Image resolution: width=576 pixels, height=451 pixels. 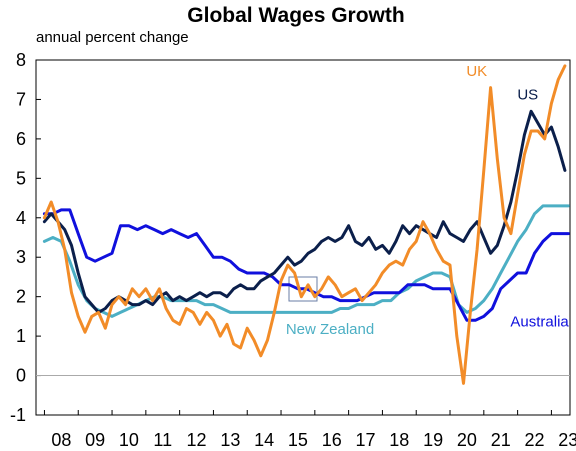 What do you see at coordinates (330, 329) in the screenshot?
I see `series-label-new-zealand: New Zealand` at bounding box center [330, 329].